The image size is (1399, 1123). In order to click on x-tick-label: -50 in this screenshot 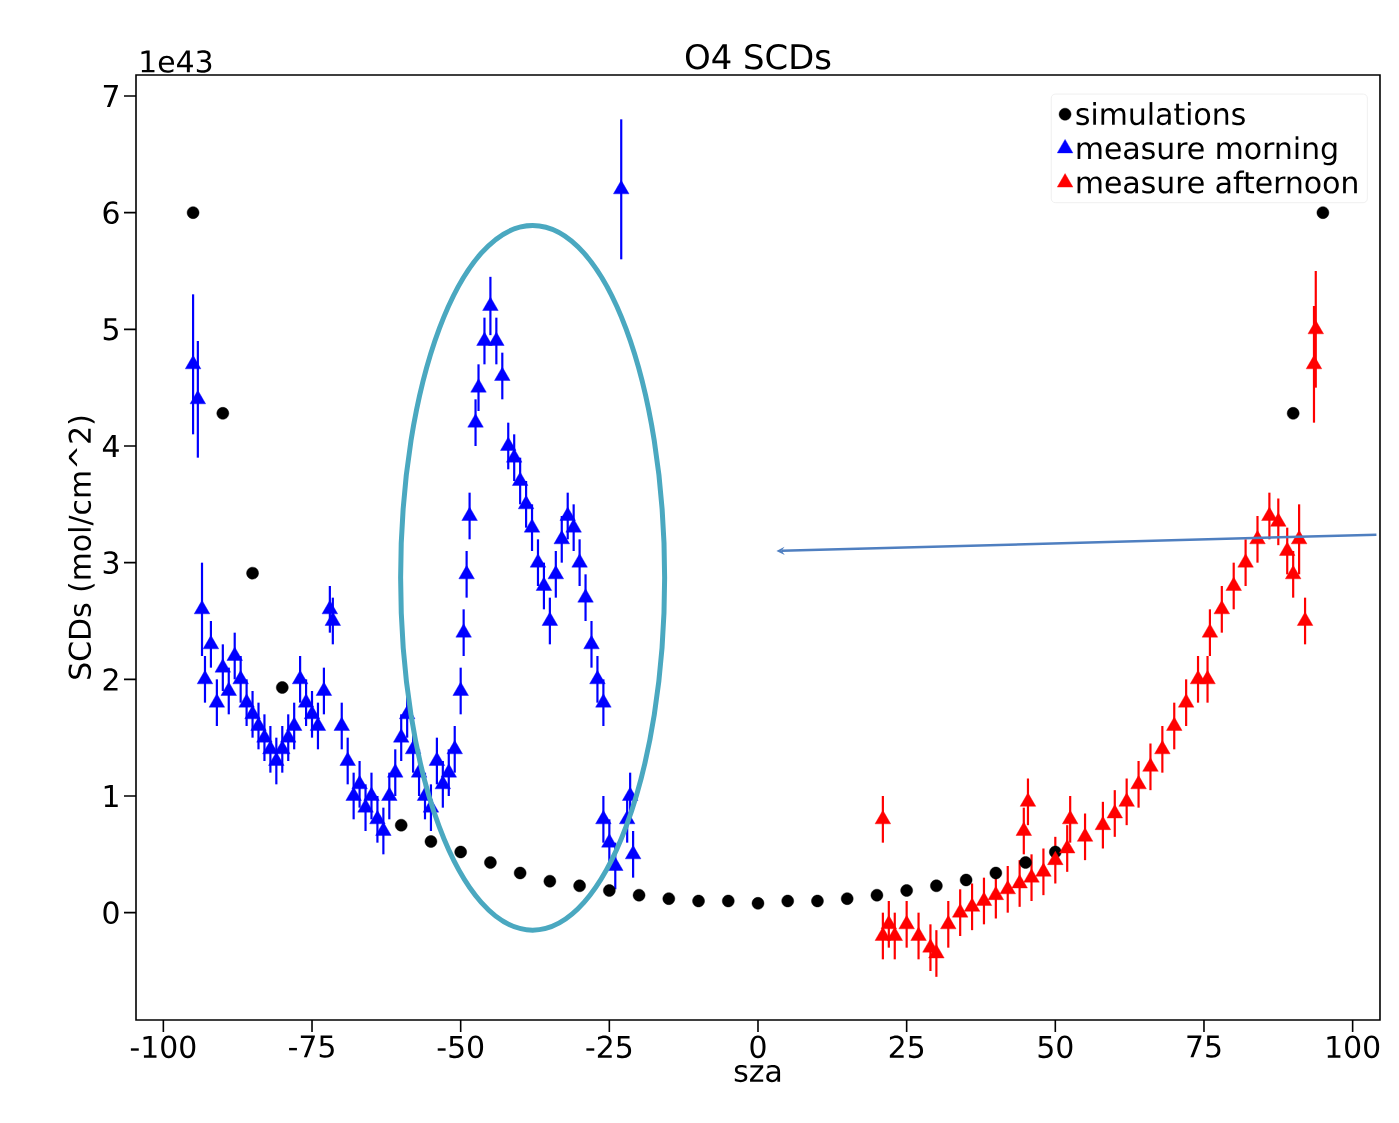, I will do `click(460, 1047)`.